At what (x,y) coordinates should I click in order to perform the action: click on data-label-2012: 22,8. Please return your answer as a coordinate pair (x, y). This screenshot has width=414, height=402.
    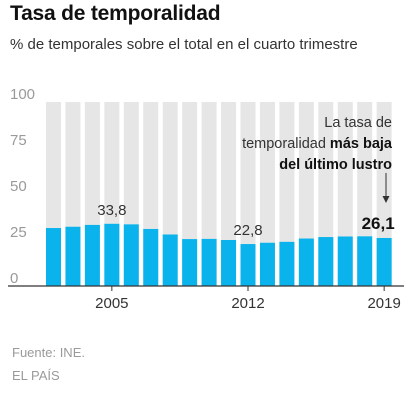
    Looking at the image, I should click on (247, 230).